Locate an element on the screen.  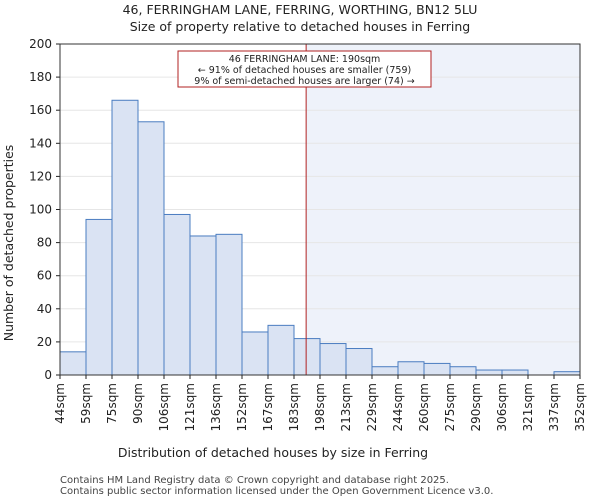
x-tick-label: 167sqm is located at coordinates (268, 407).